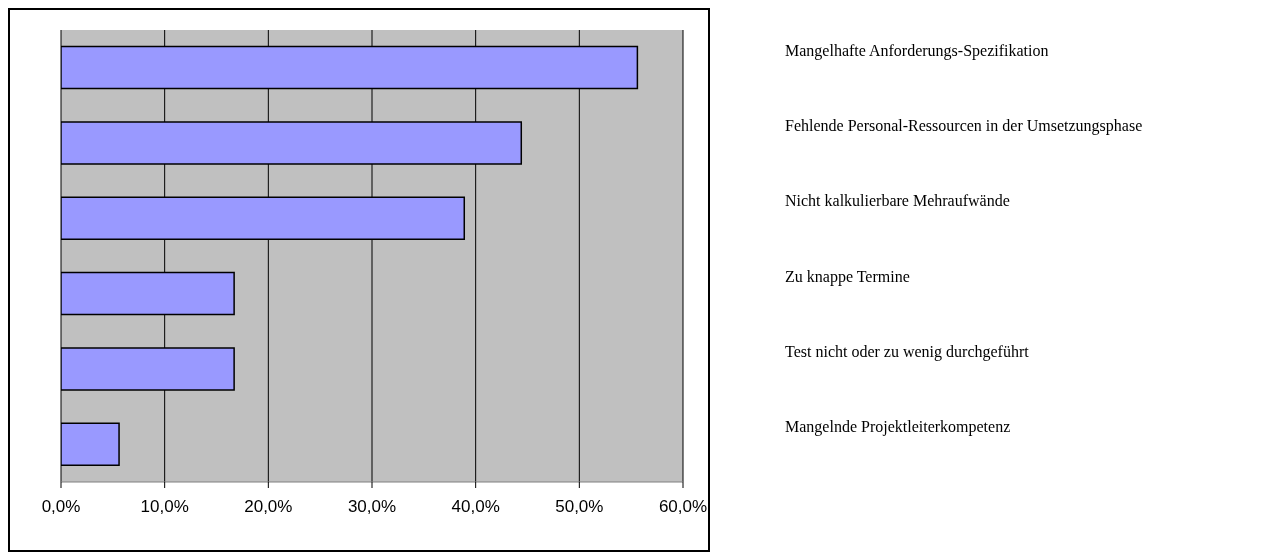 This screenshot has width=1266, height=552. Describe the element at coordinates (579, 507) in the screenshot. I see `x-tick-label: 50,0%` at that location.